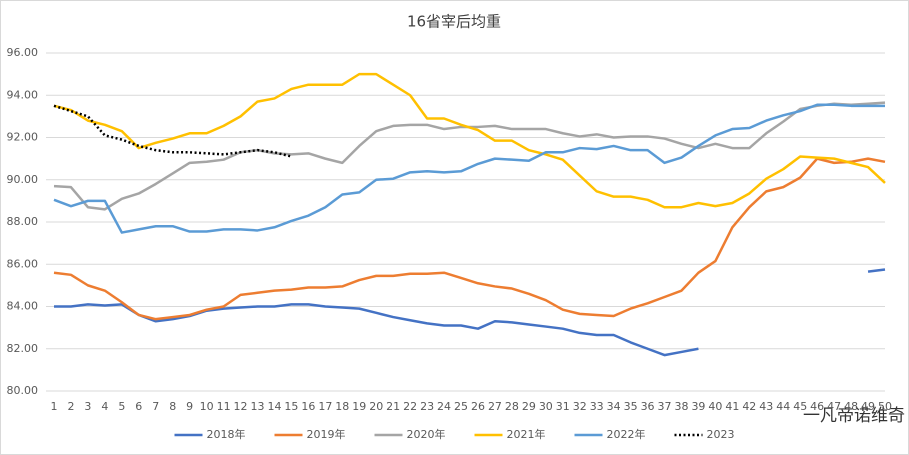  I want to click on x-tick-label: 14, so click(274, 406).